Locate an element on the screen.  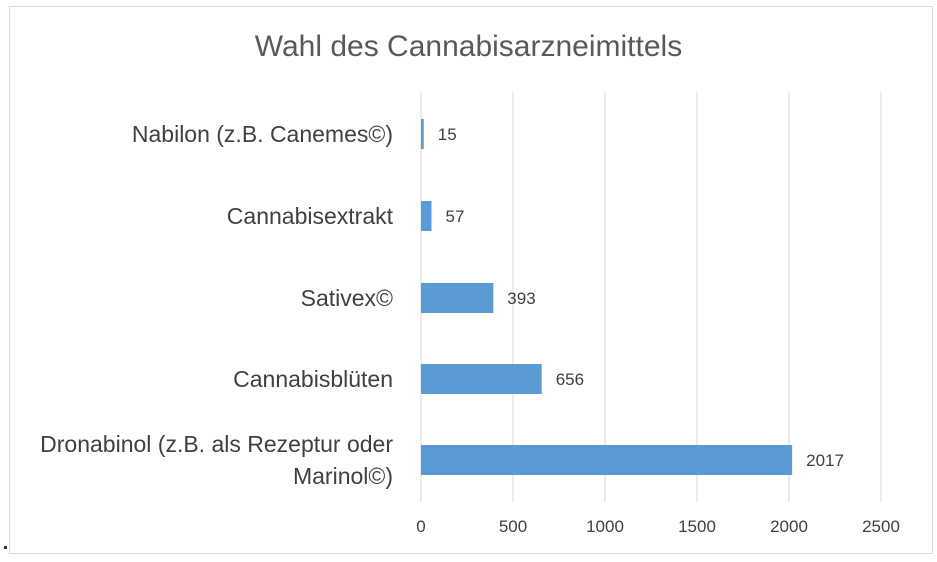
category-label: Nabilon (z.B. Canemes©) is located at coordinates (262, 134).